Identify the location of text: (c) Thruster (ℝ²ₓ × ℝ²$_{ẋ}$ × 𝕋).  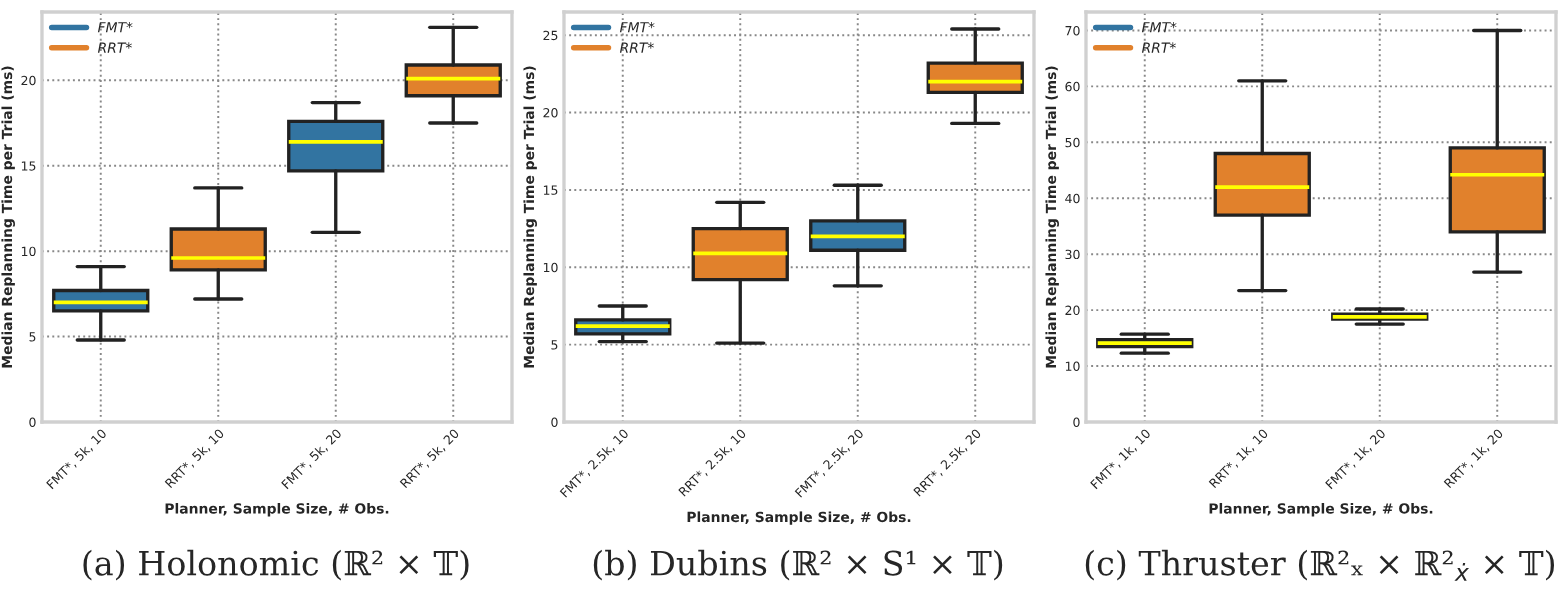
(1320, 565).